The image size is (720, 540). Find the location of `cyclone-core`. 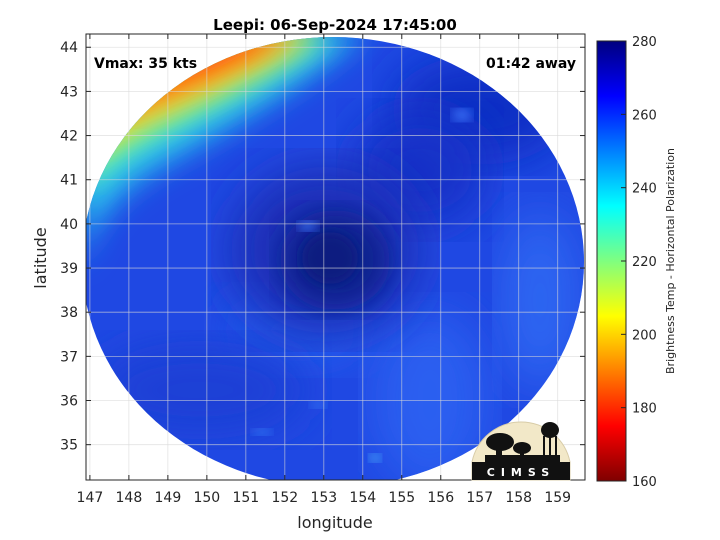

cyclone-core is located at coordinates (325, 250).